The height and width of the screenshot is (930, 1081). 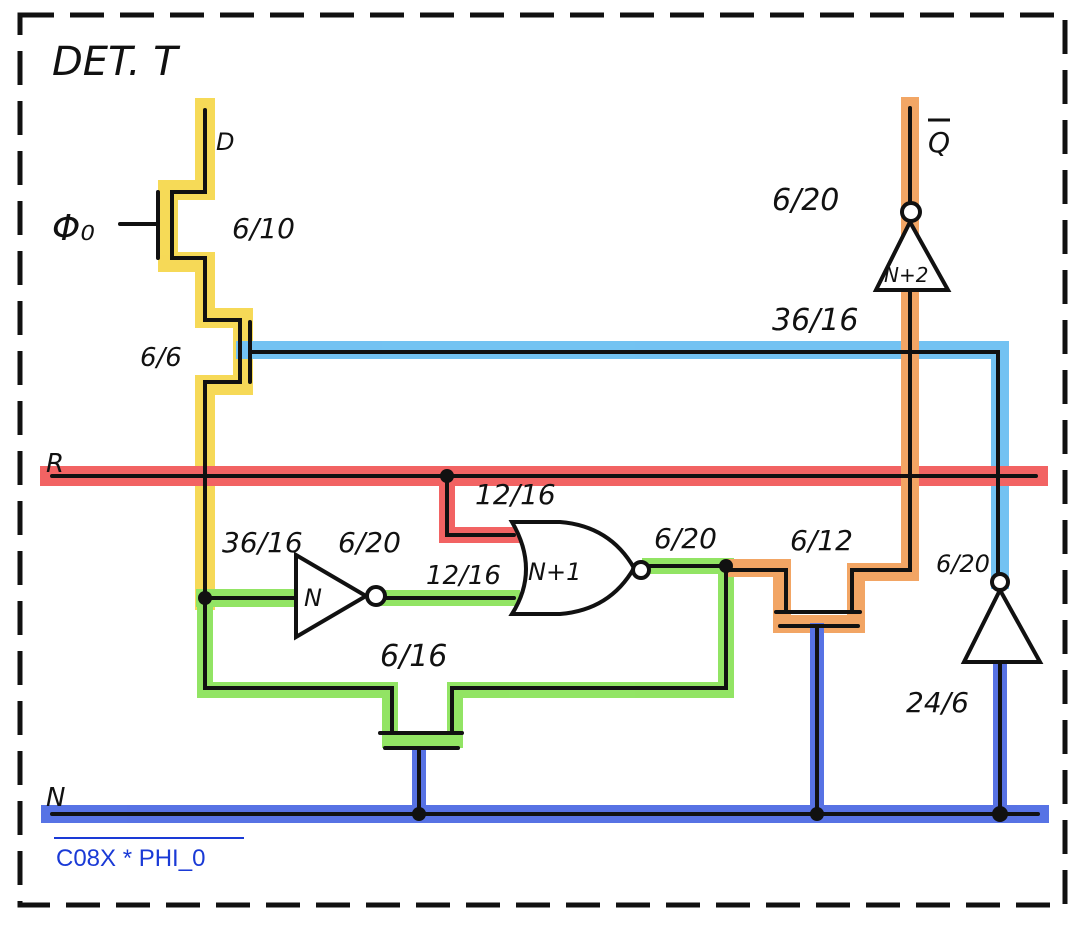 I want to click on signal-phi-label: Φ₀, so click(x=73, y=228).